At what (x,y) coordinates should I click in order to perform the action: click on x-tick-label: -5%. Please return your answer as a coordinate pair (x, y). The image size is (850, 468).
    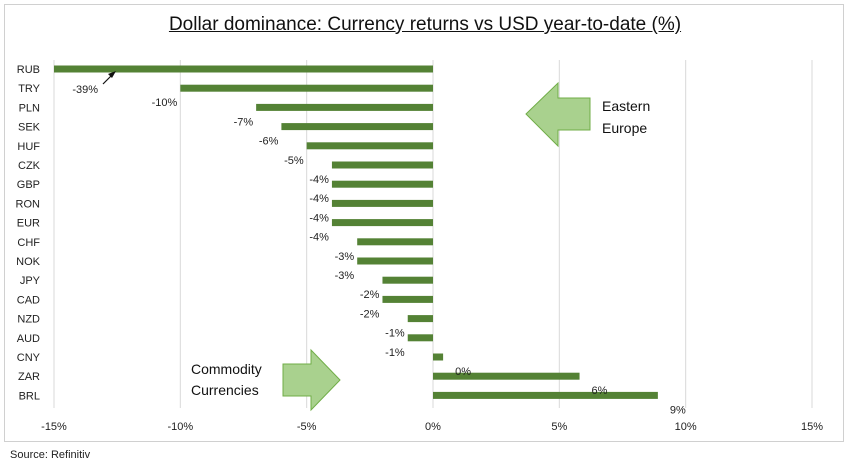
    Looking at the image, I should click on (307, 427).